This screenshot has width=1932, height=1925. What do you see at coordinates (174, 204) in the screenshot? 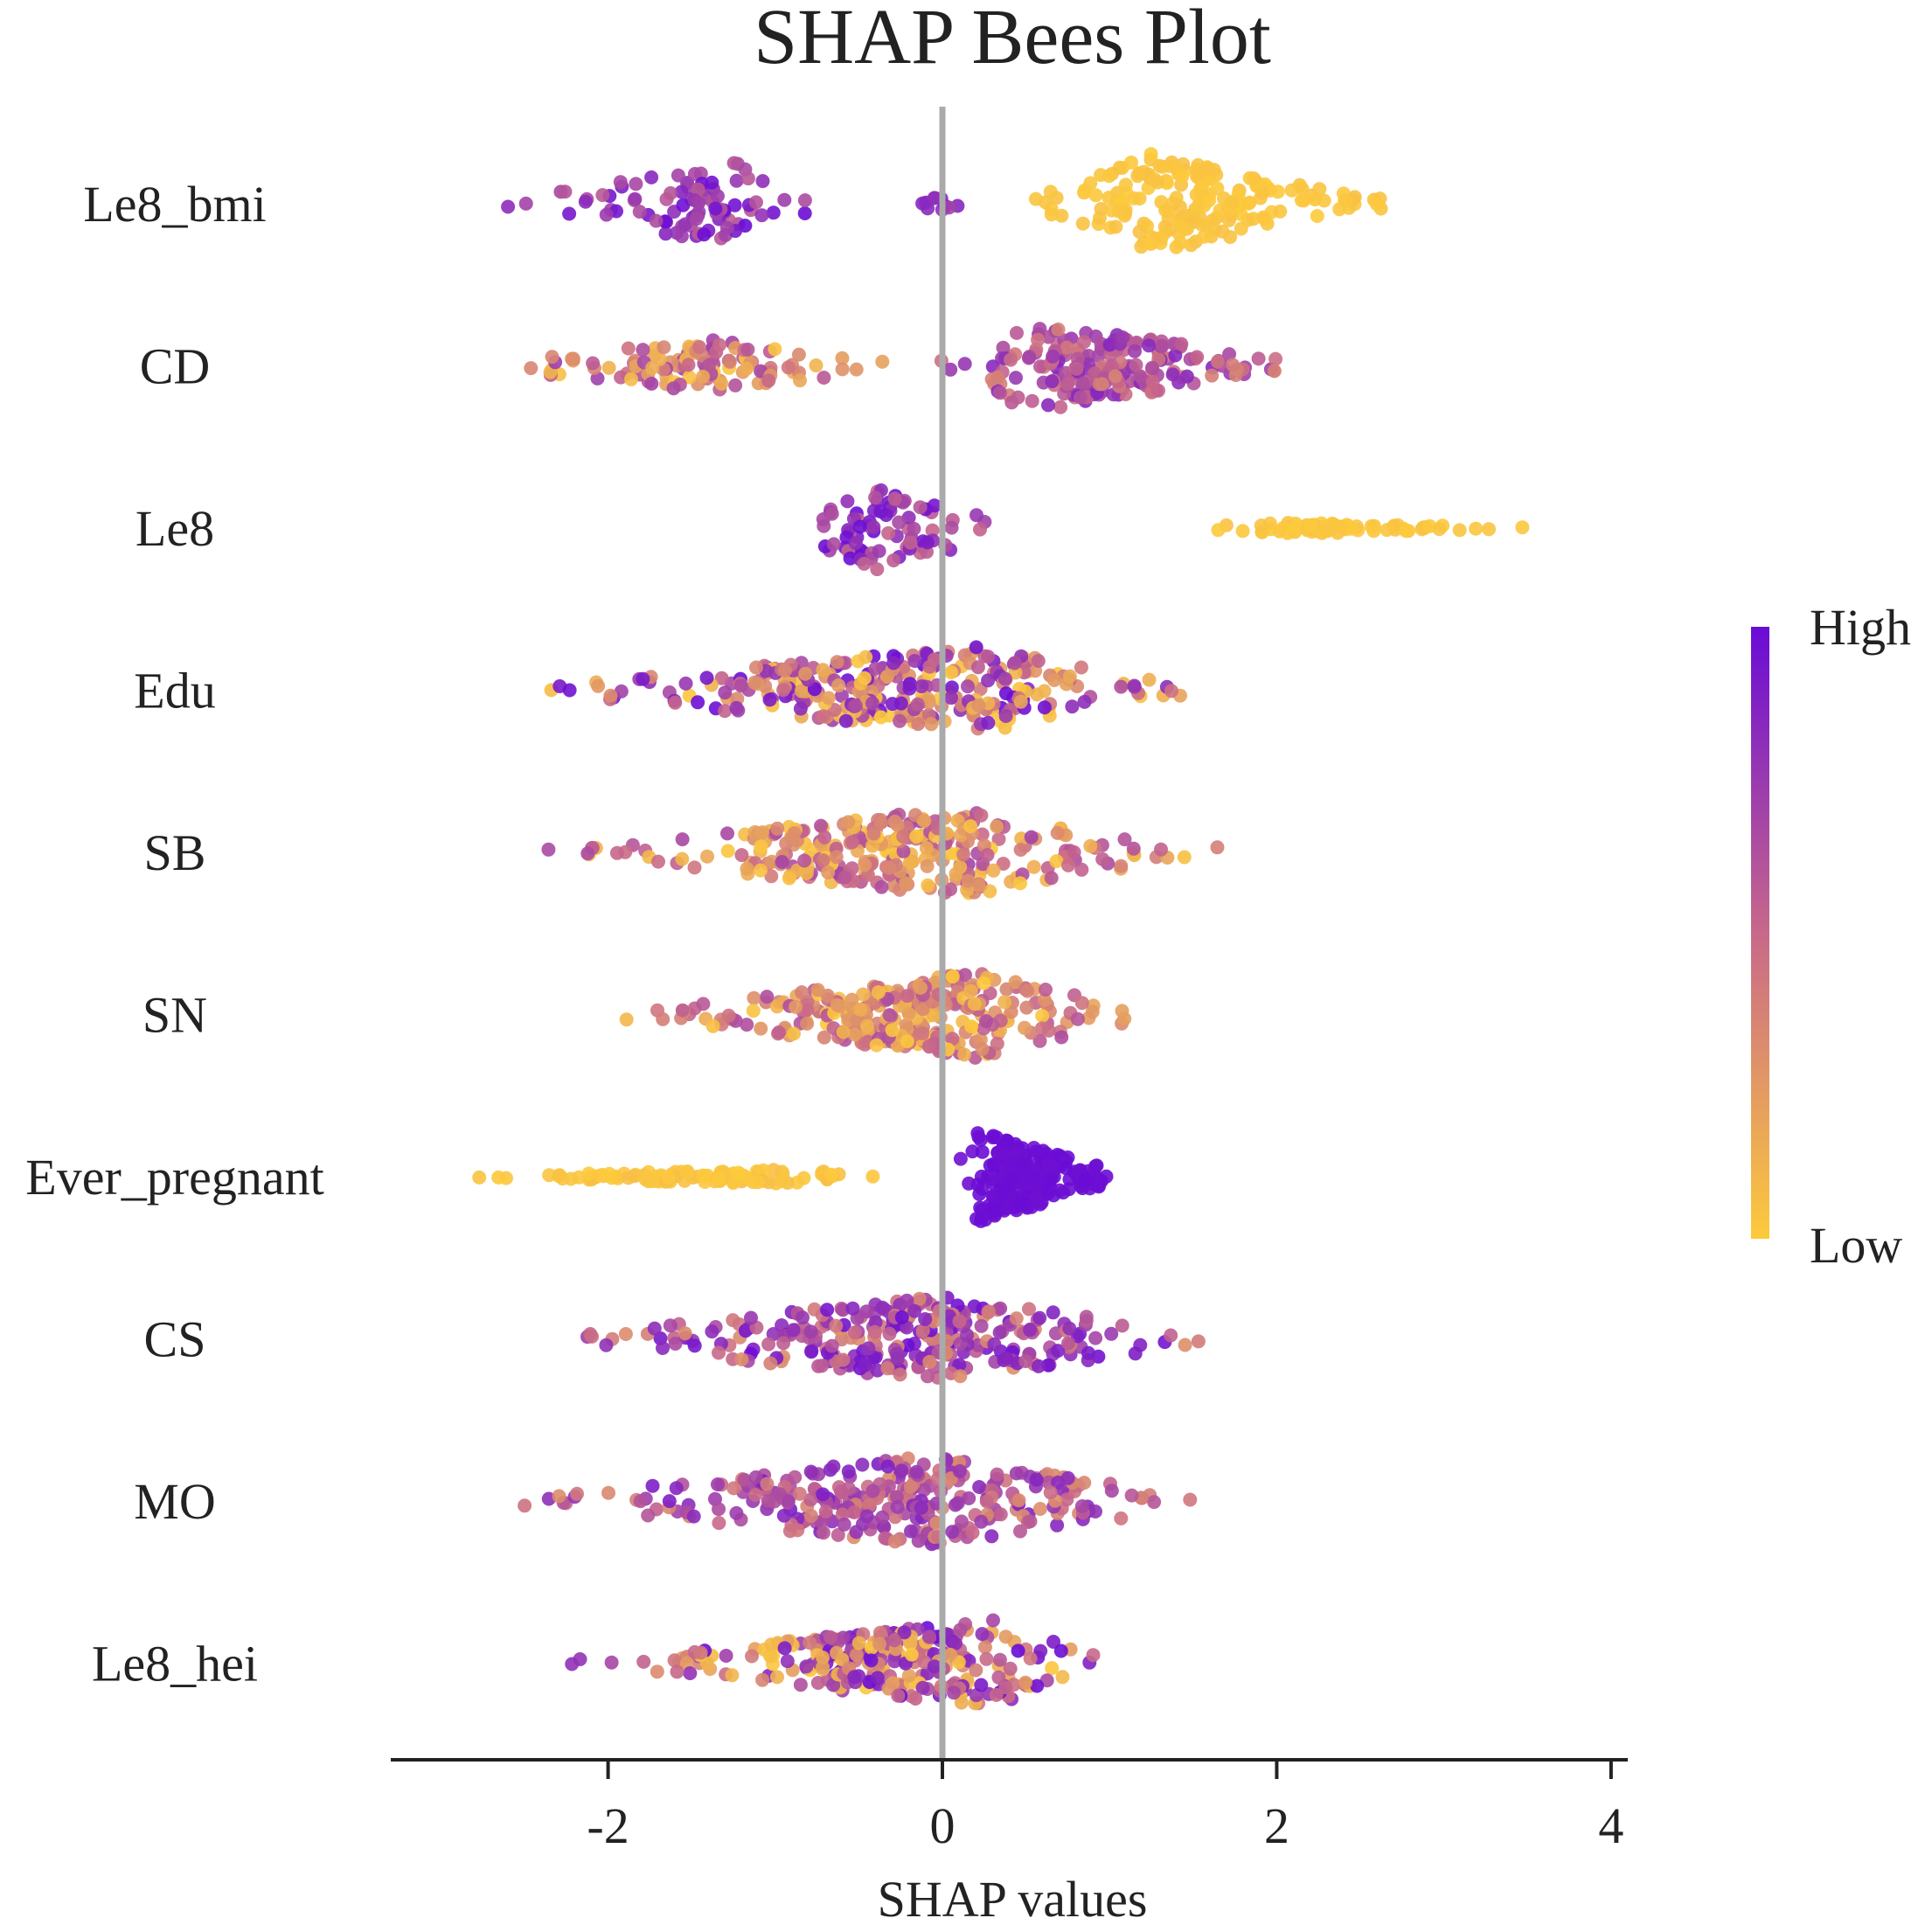
I see `feature-label-le8-bmi: Le8_bmi` at bounding box center [174, 204].